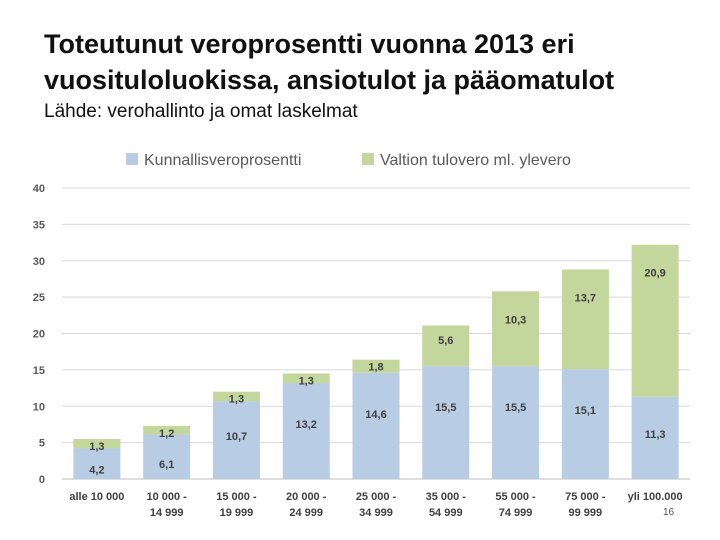 This screenshot has width=720, height=540. What do you see at coordinates (306, 513) in the screenshot?
I see `x-tick-label: 24 999` at bounding box center [306, 513].